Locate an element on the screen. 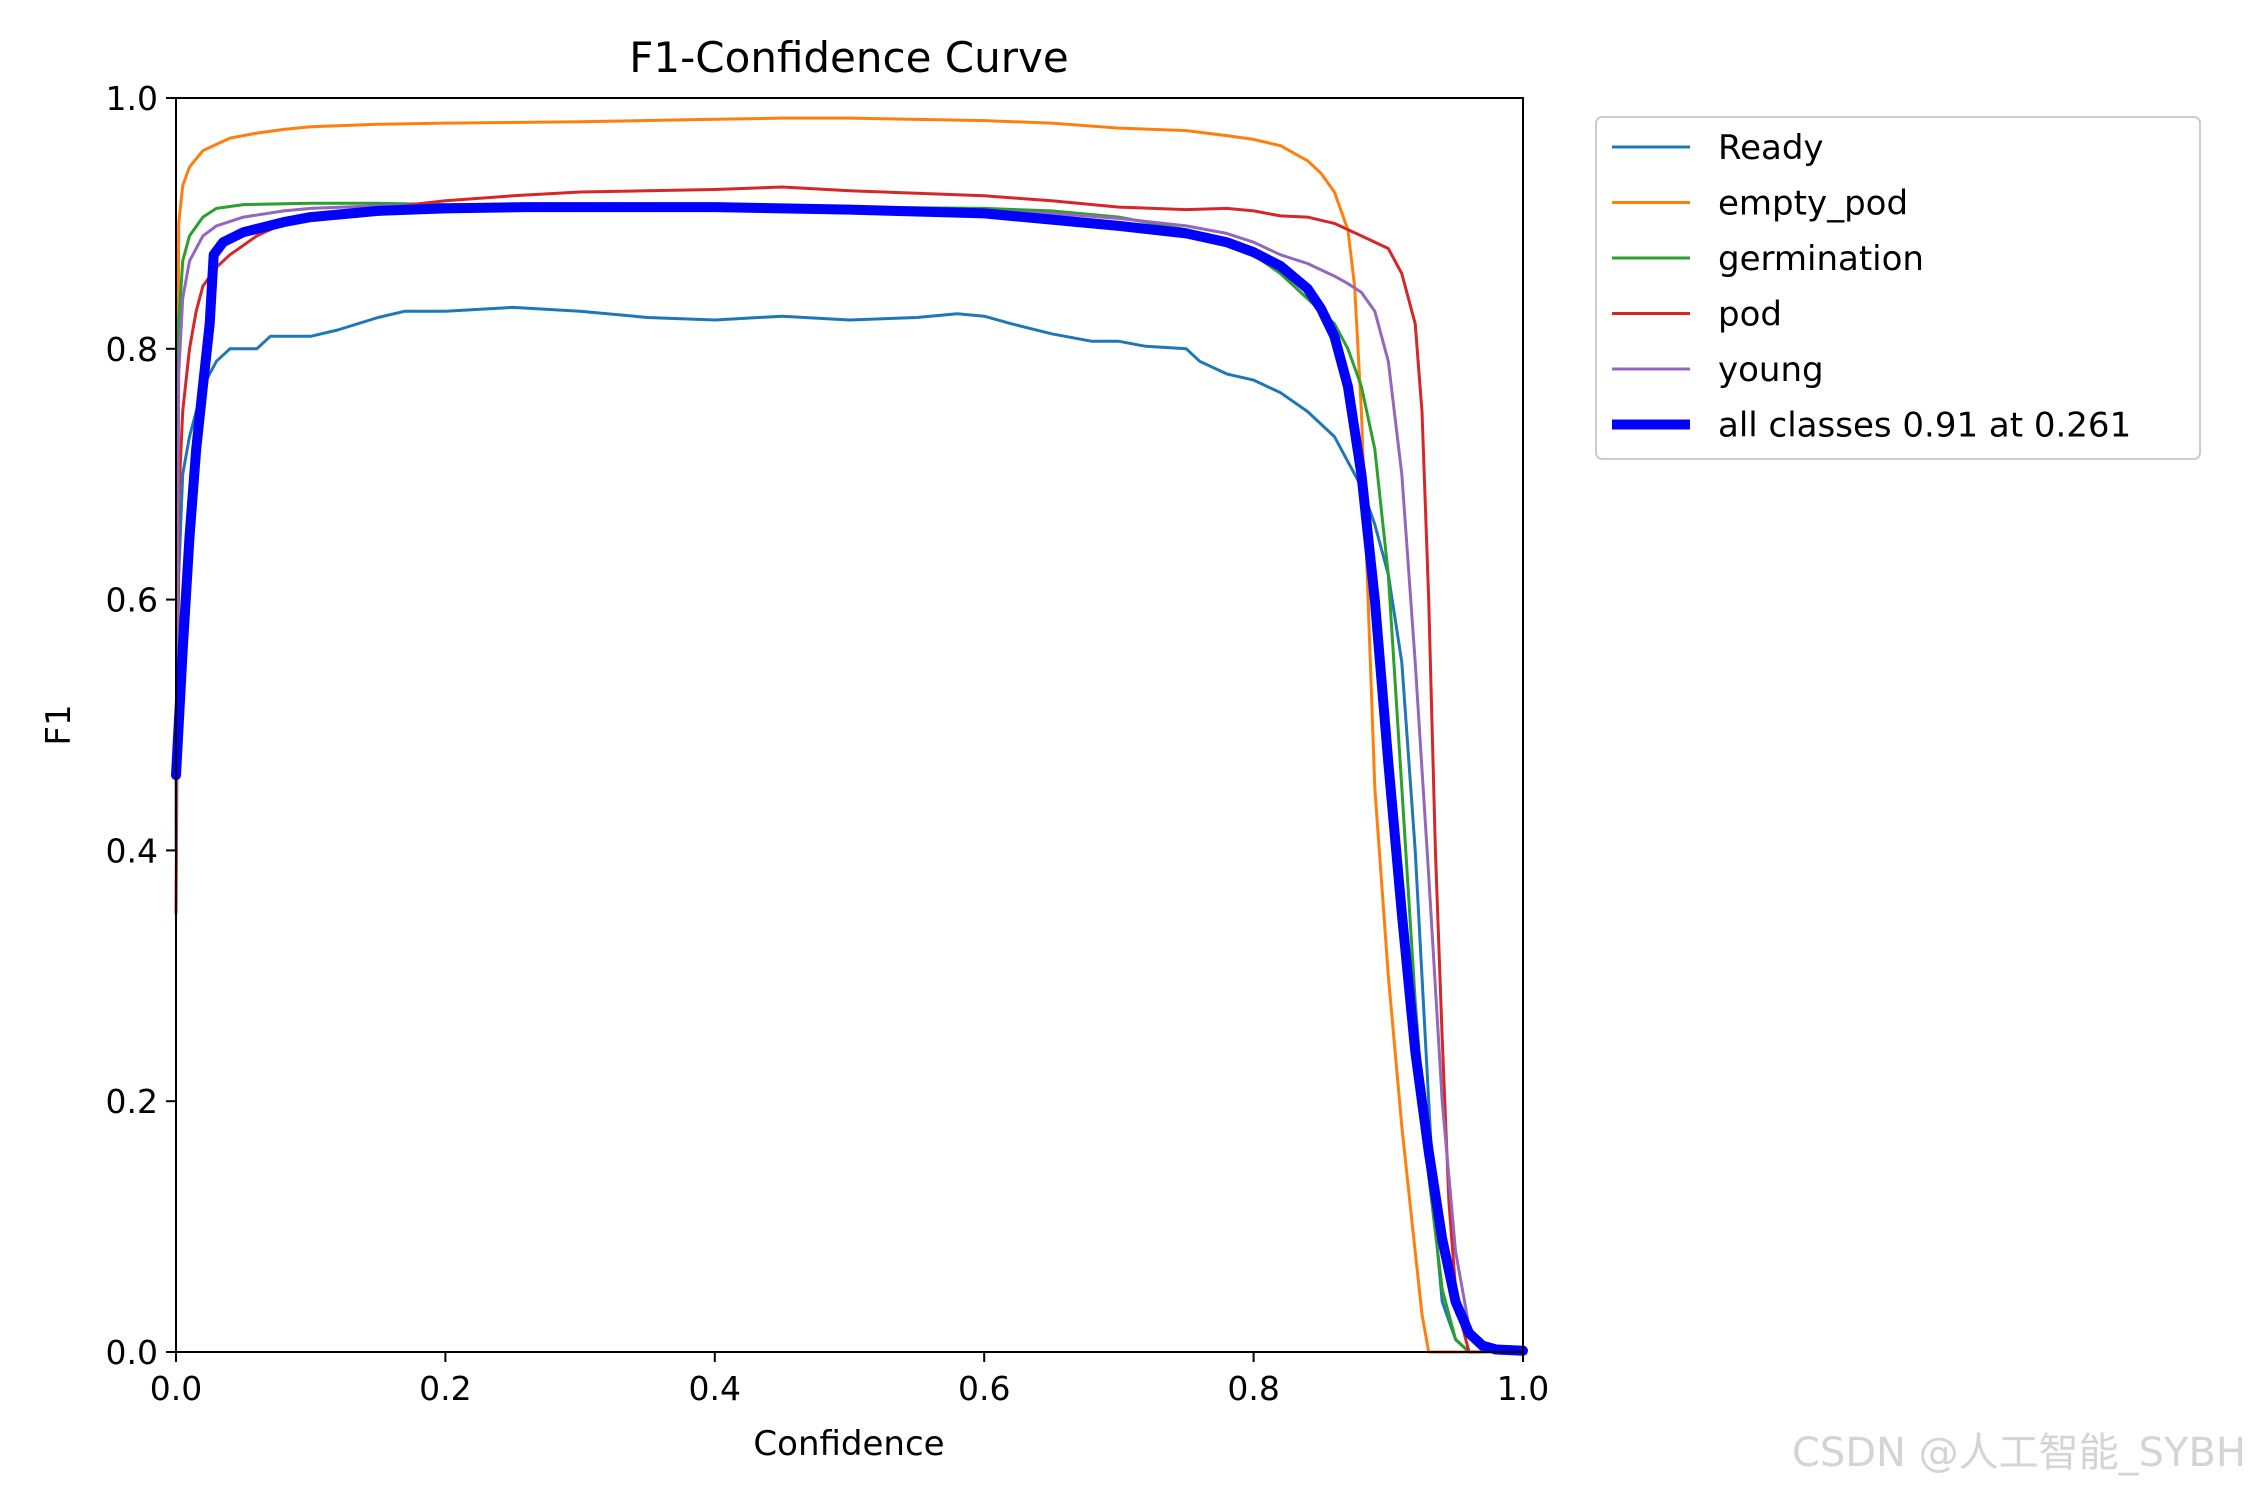  x-tick-label: 0.0 is located at coordinates (176, 1388).